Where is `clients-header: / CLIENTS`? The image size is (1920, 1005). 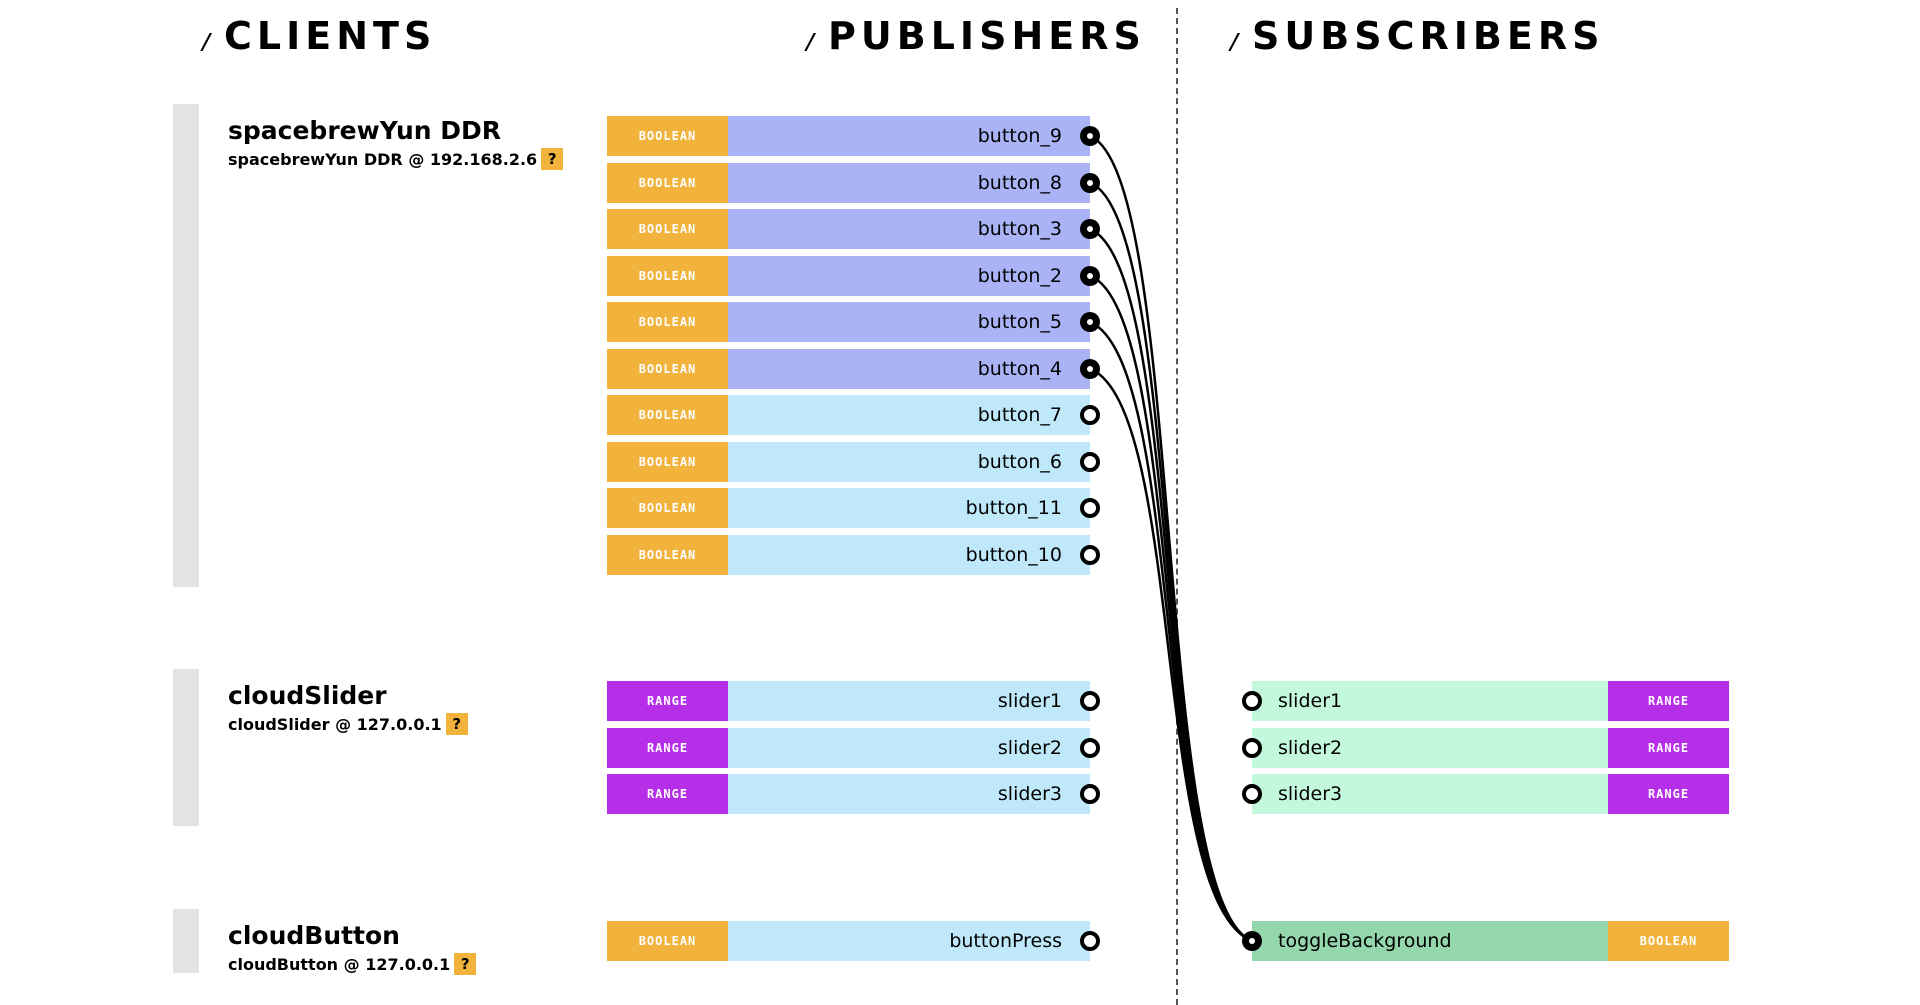 clients-header: / CLIENTS is located at coordinates (318, 36).